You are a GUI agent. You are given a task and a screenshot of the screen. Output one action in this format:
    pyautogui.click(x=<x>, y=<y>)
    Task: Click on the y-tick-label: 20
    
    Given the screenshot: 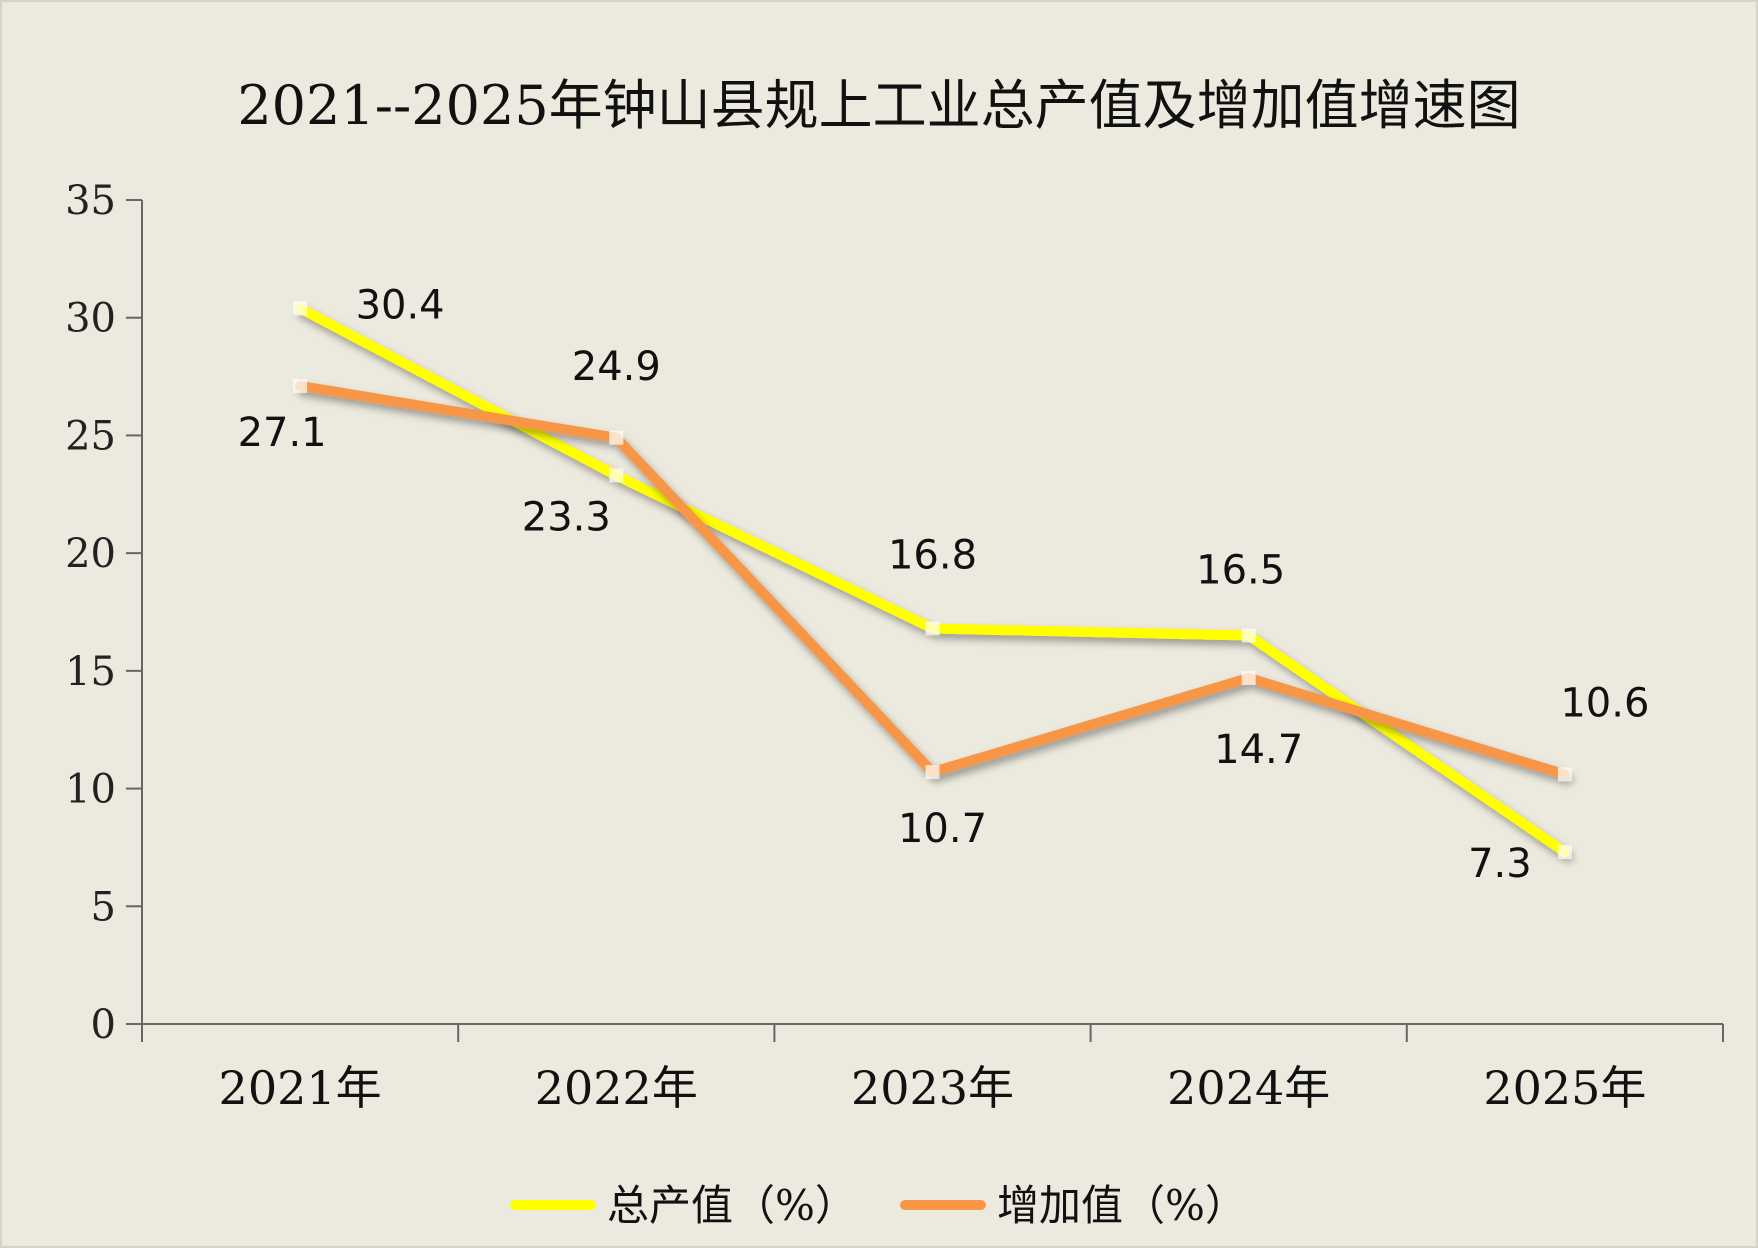 What is the action you would take?
    pyautogui.click(x=90, y=554)
    